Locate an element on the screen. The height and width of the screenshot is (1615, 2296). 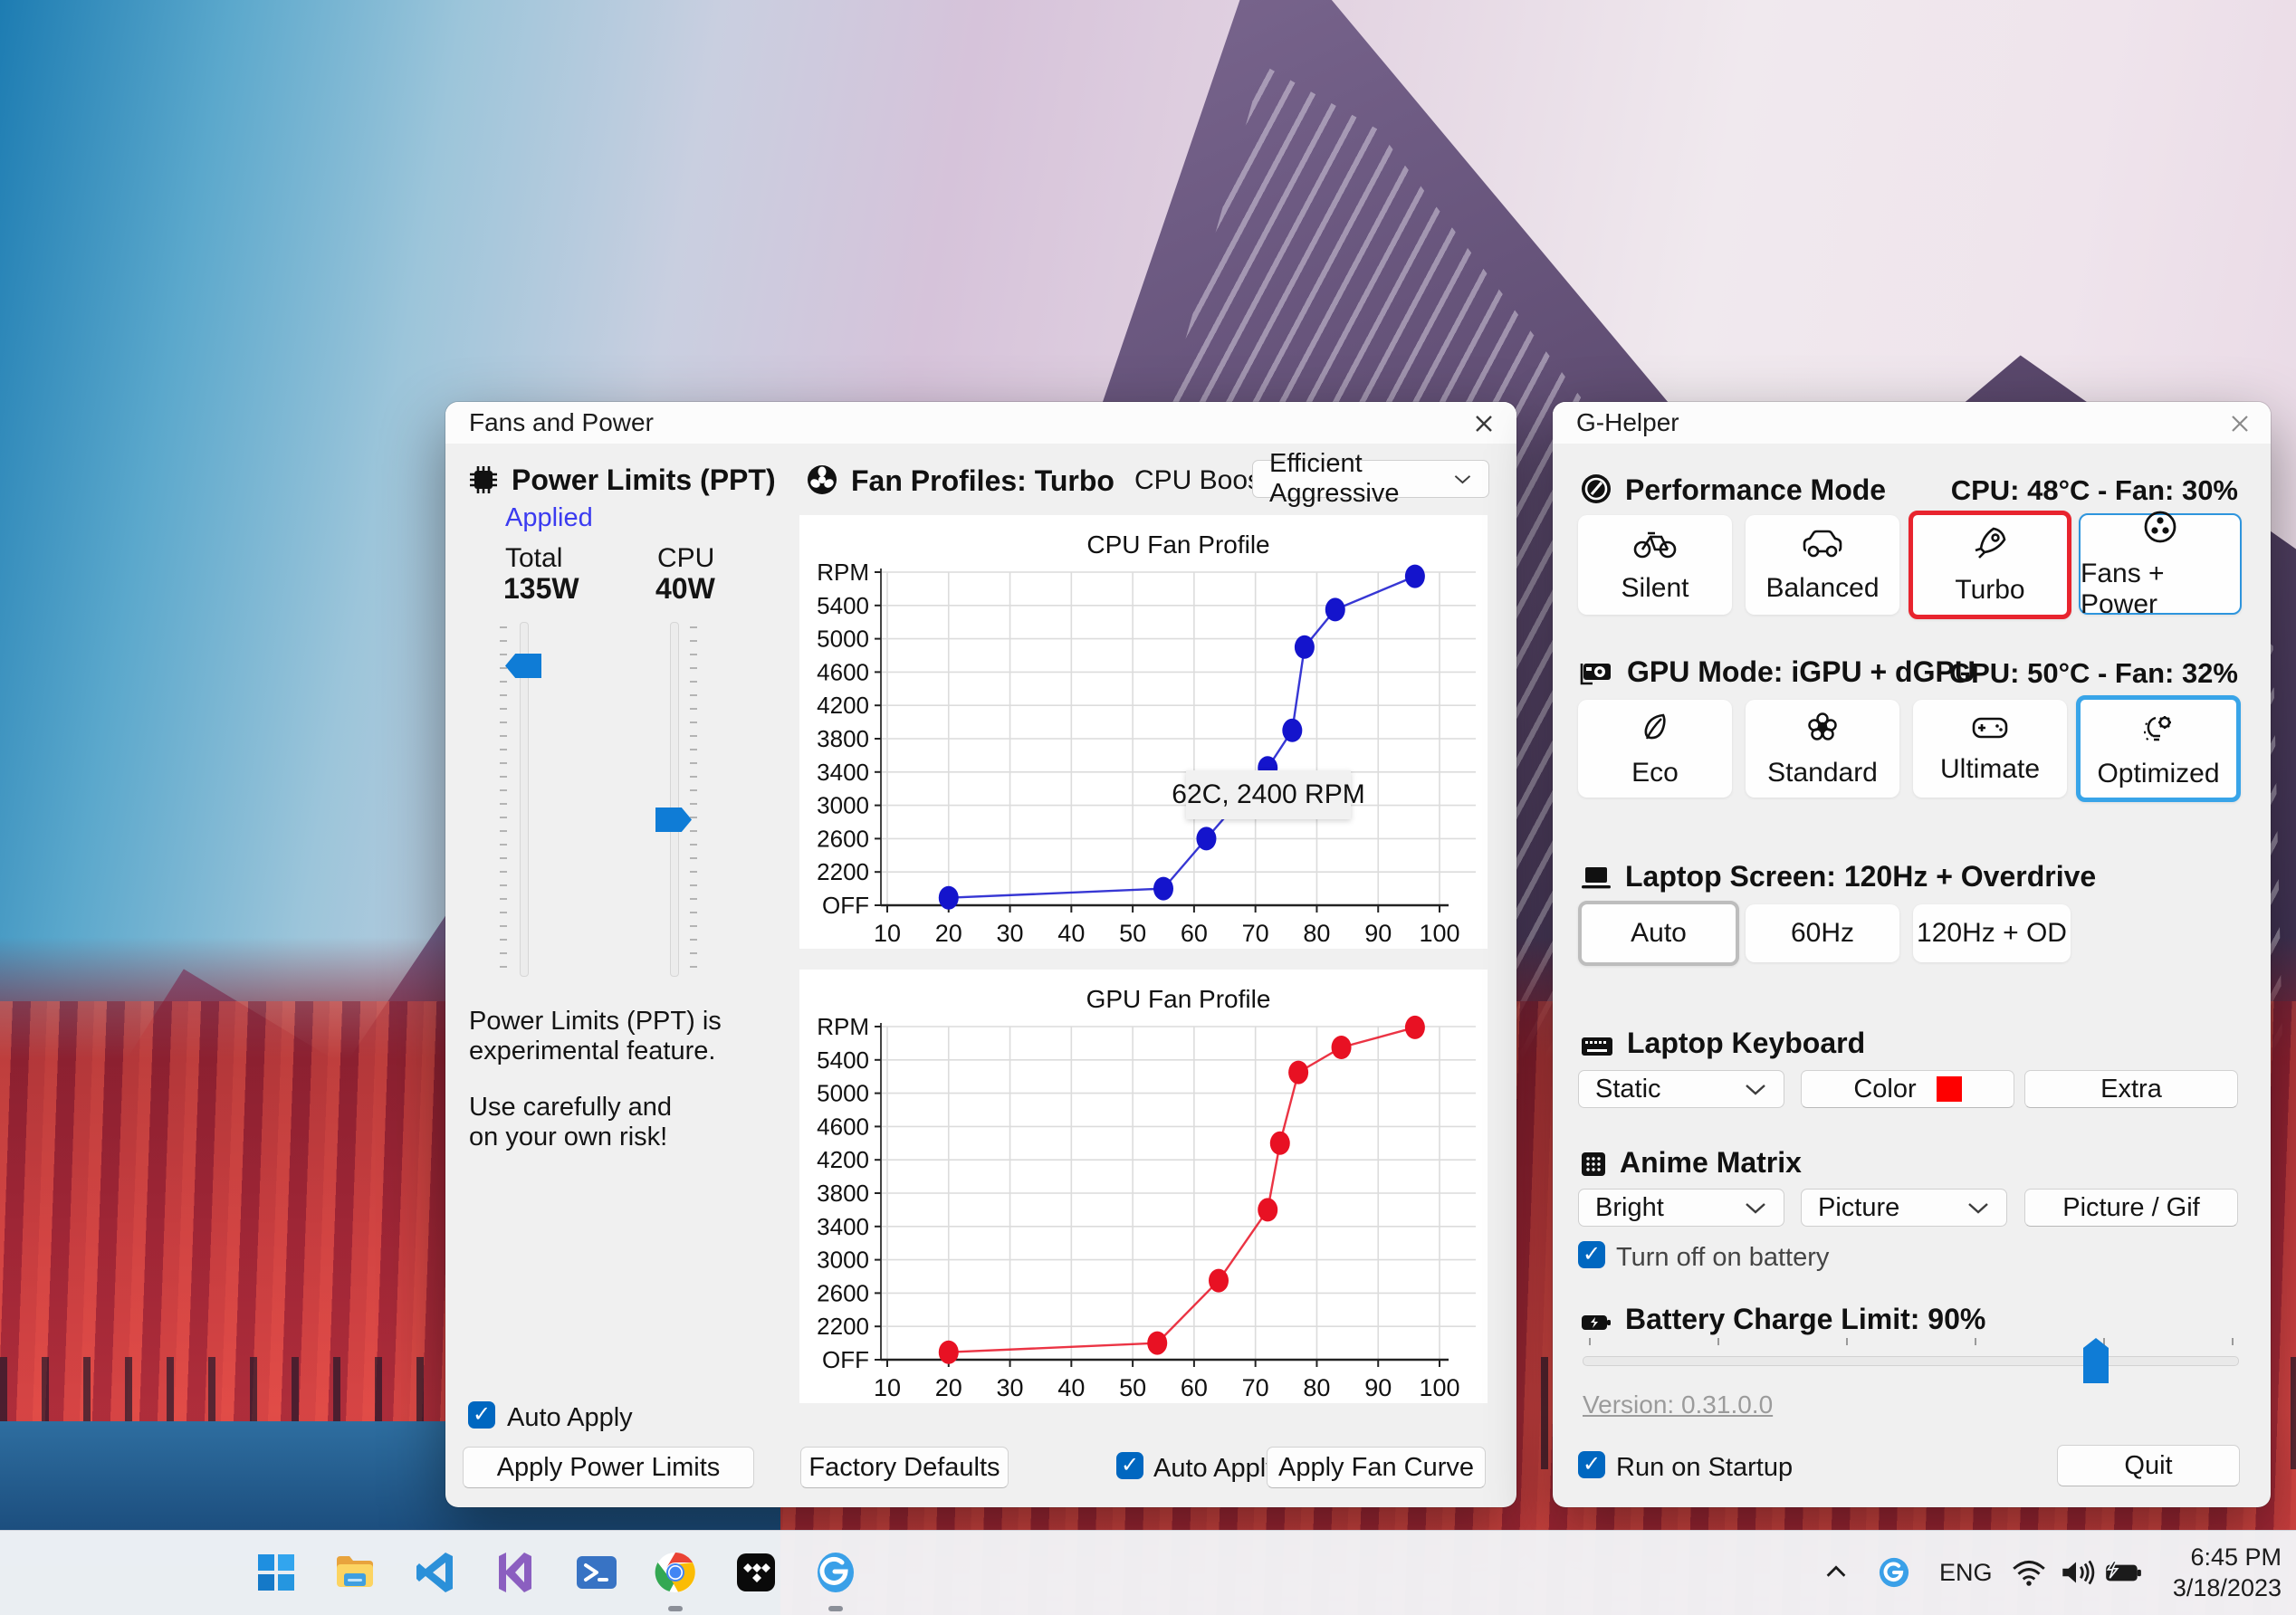
screen-120hz-button: 120Hz + OD is located at coordinates (1992, 933).